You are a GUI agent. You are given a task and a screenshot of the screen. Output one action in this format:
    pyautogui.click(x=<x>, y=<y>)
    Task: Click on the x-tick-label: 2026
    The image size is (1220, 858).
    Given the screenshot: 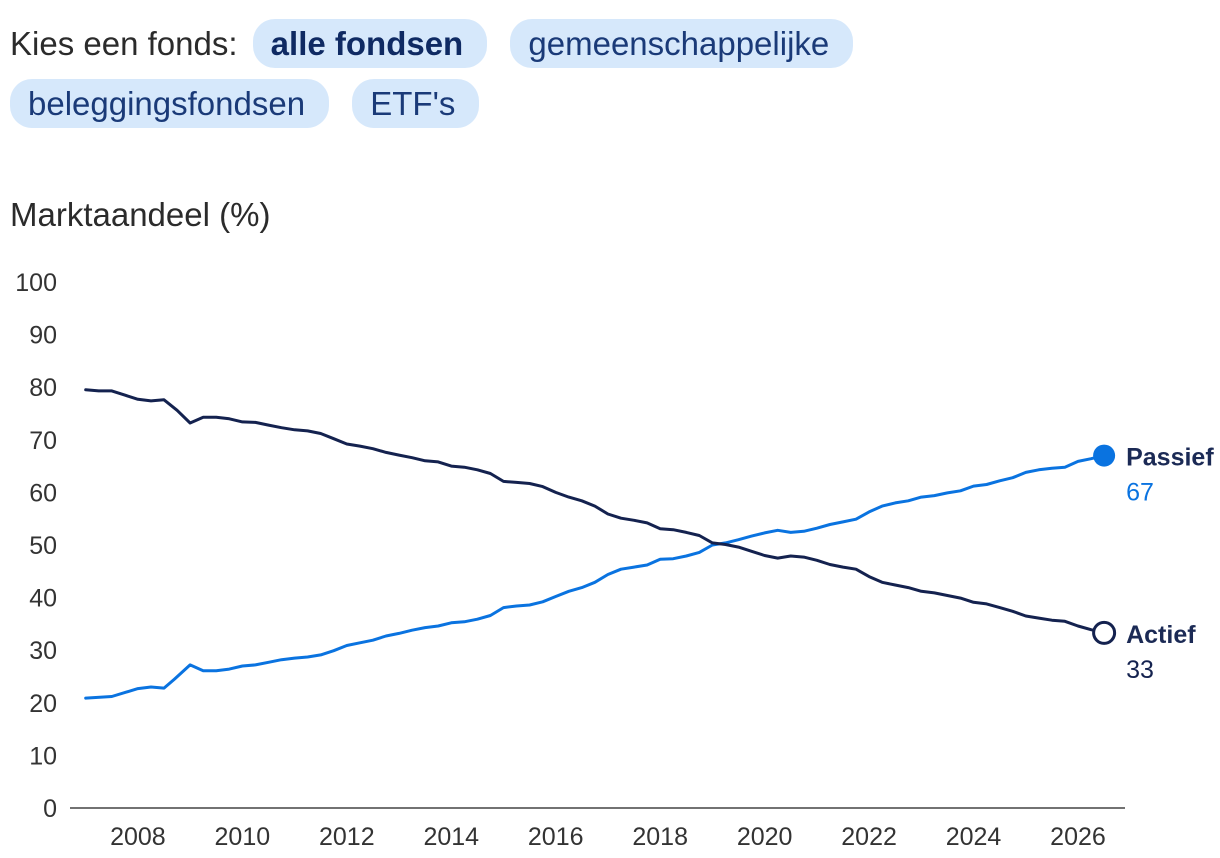 What is the action you would take?
    pyautogui.click(x=1078, y=837)
    